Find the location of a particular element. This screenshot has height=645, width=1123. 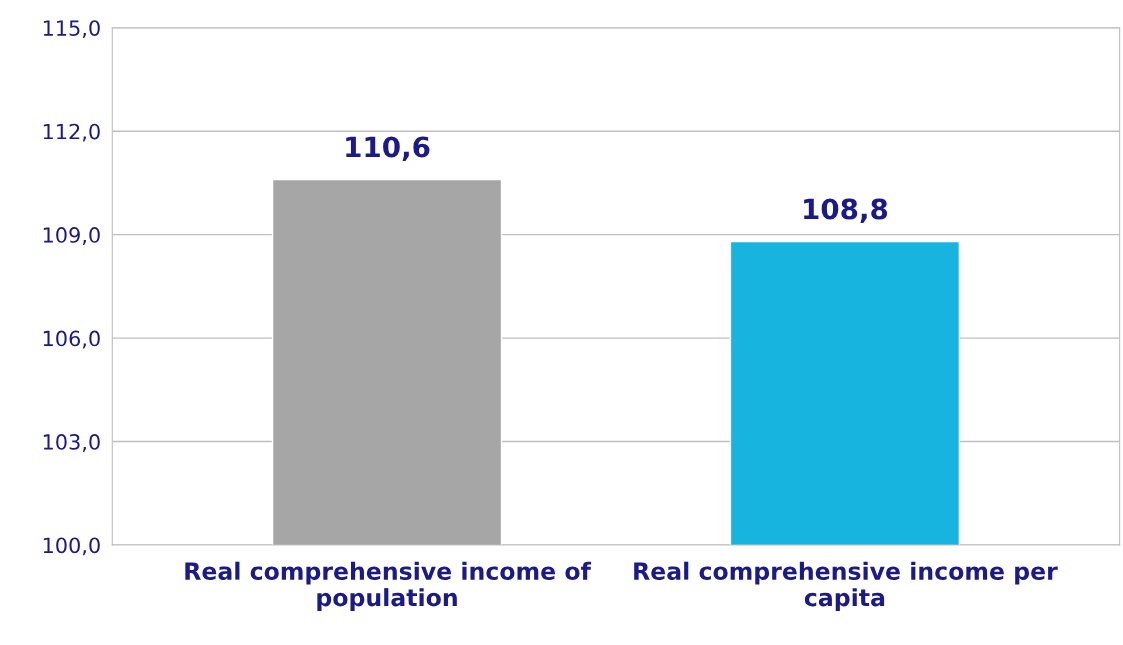

y-tick-label: 103,0 is located at coordinates (71, 443).